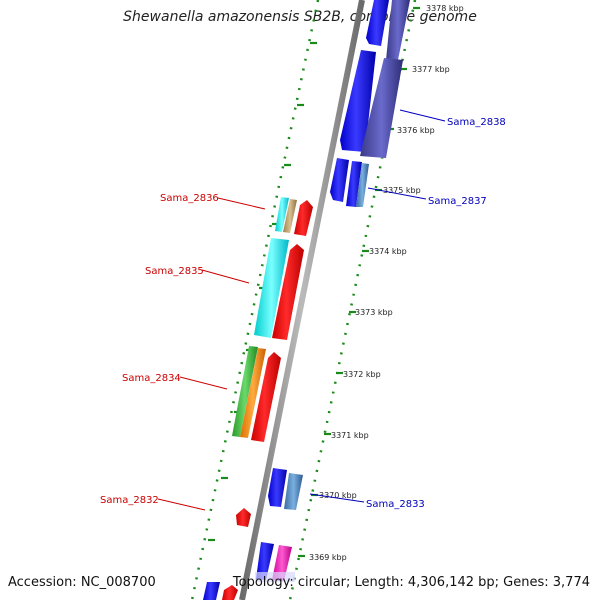 Image resolution: width=600 pixels, height=600 pixels. Describe the element at coordinates (189, 198) in the screenshot. I see `label-sama-2836: Sama_2836` at that location.